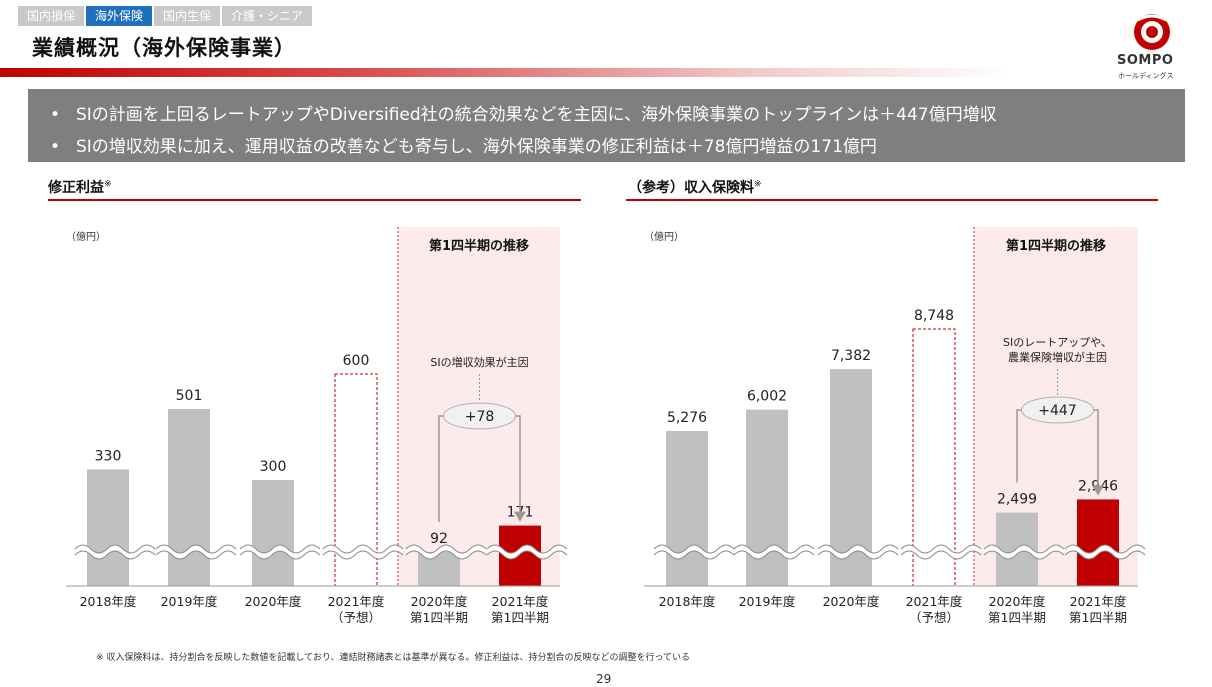  What do you see at coordinates (1057, 357) in the screenshot?
I see `annotation-text: 農業保険増収が主因` at bounding box center [1057, 357].